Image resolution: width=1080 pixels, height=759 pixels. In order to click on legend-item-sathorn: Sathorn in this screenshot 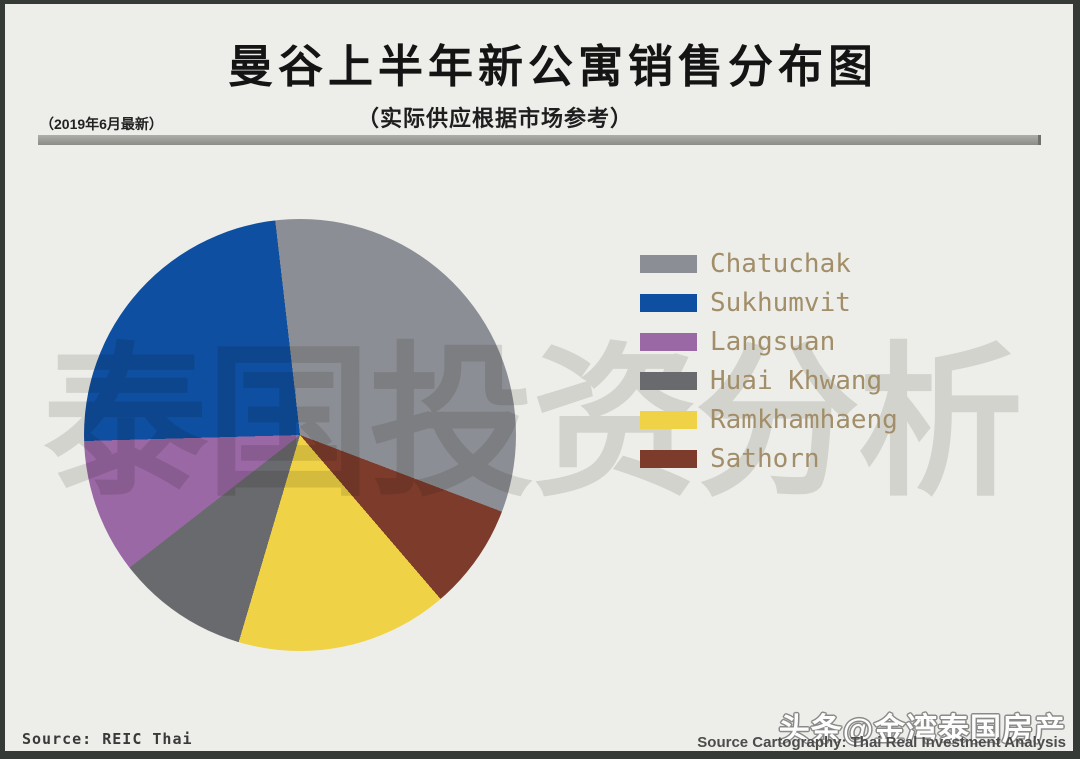, I will do `click(769, 459)`.